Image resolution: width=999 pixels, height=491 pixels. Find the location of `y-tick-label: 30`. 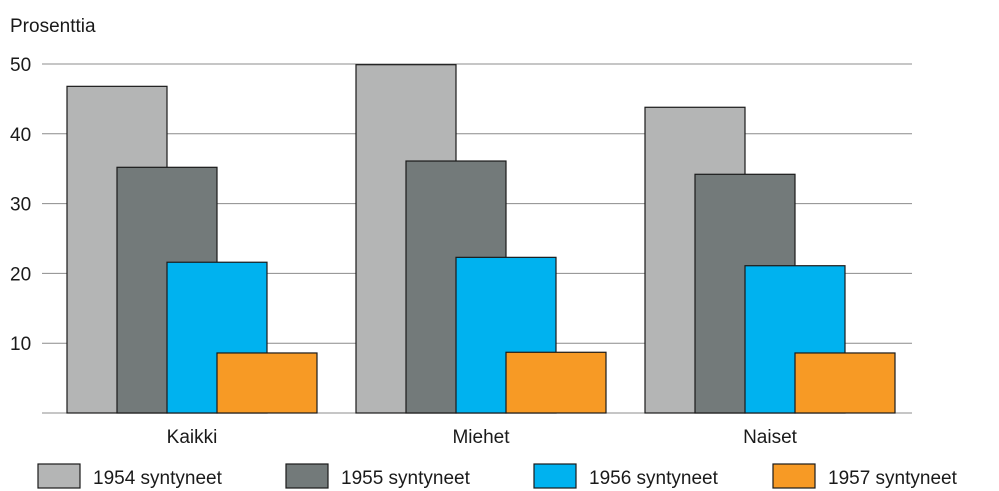

y-tick-label: 30 is located at coordinates (20, 205).